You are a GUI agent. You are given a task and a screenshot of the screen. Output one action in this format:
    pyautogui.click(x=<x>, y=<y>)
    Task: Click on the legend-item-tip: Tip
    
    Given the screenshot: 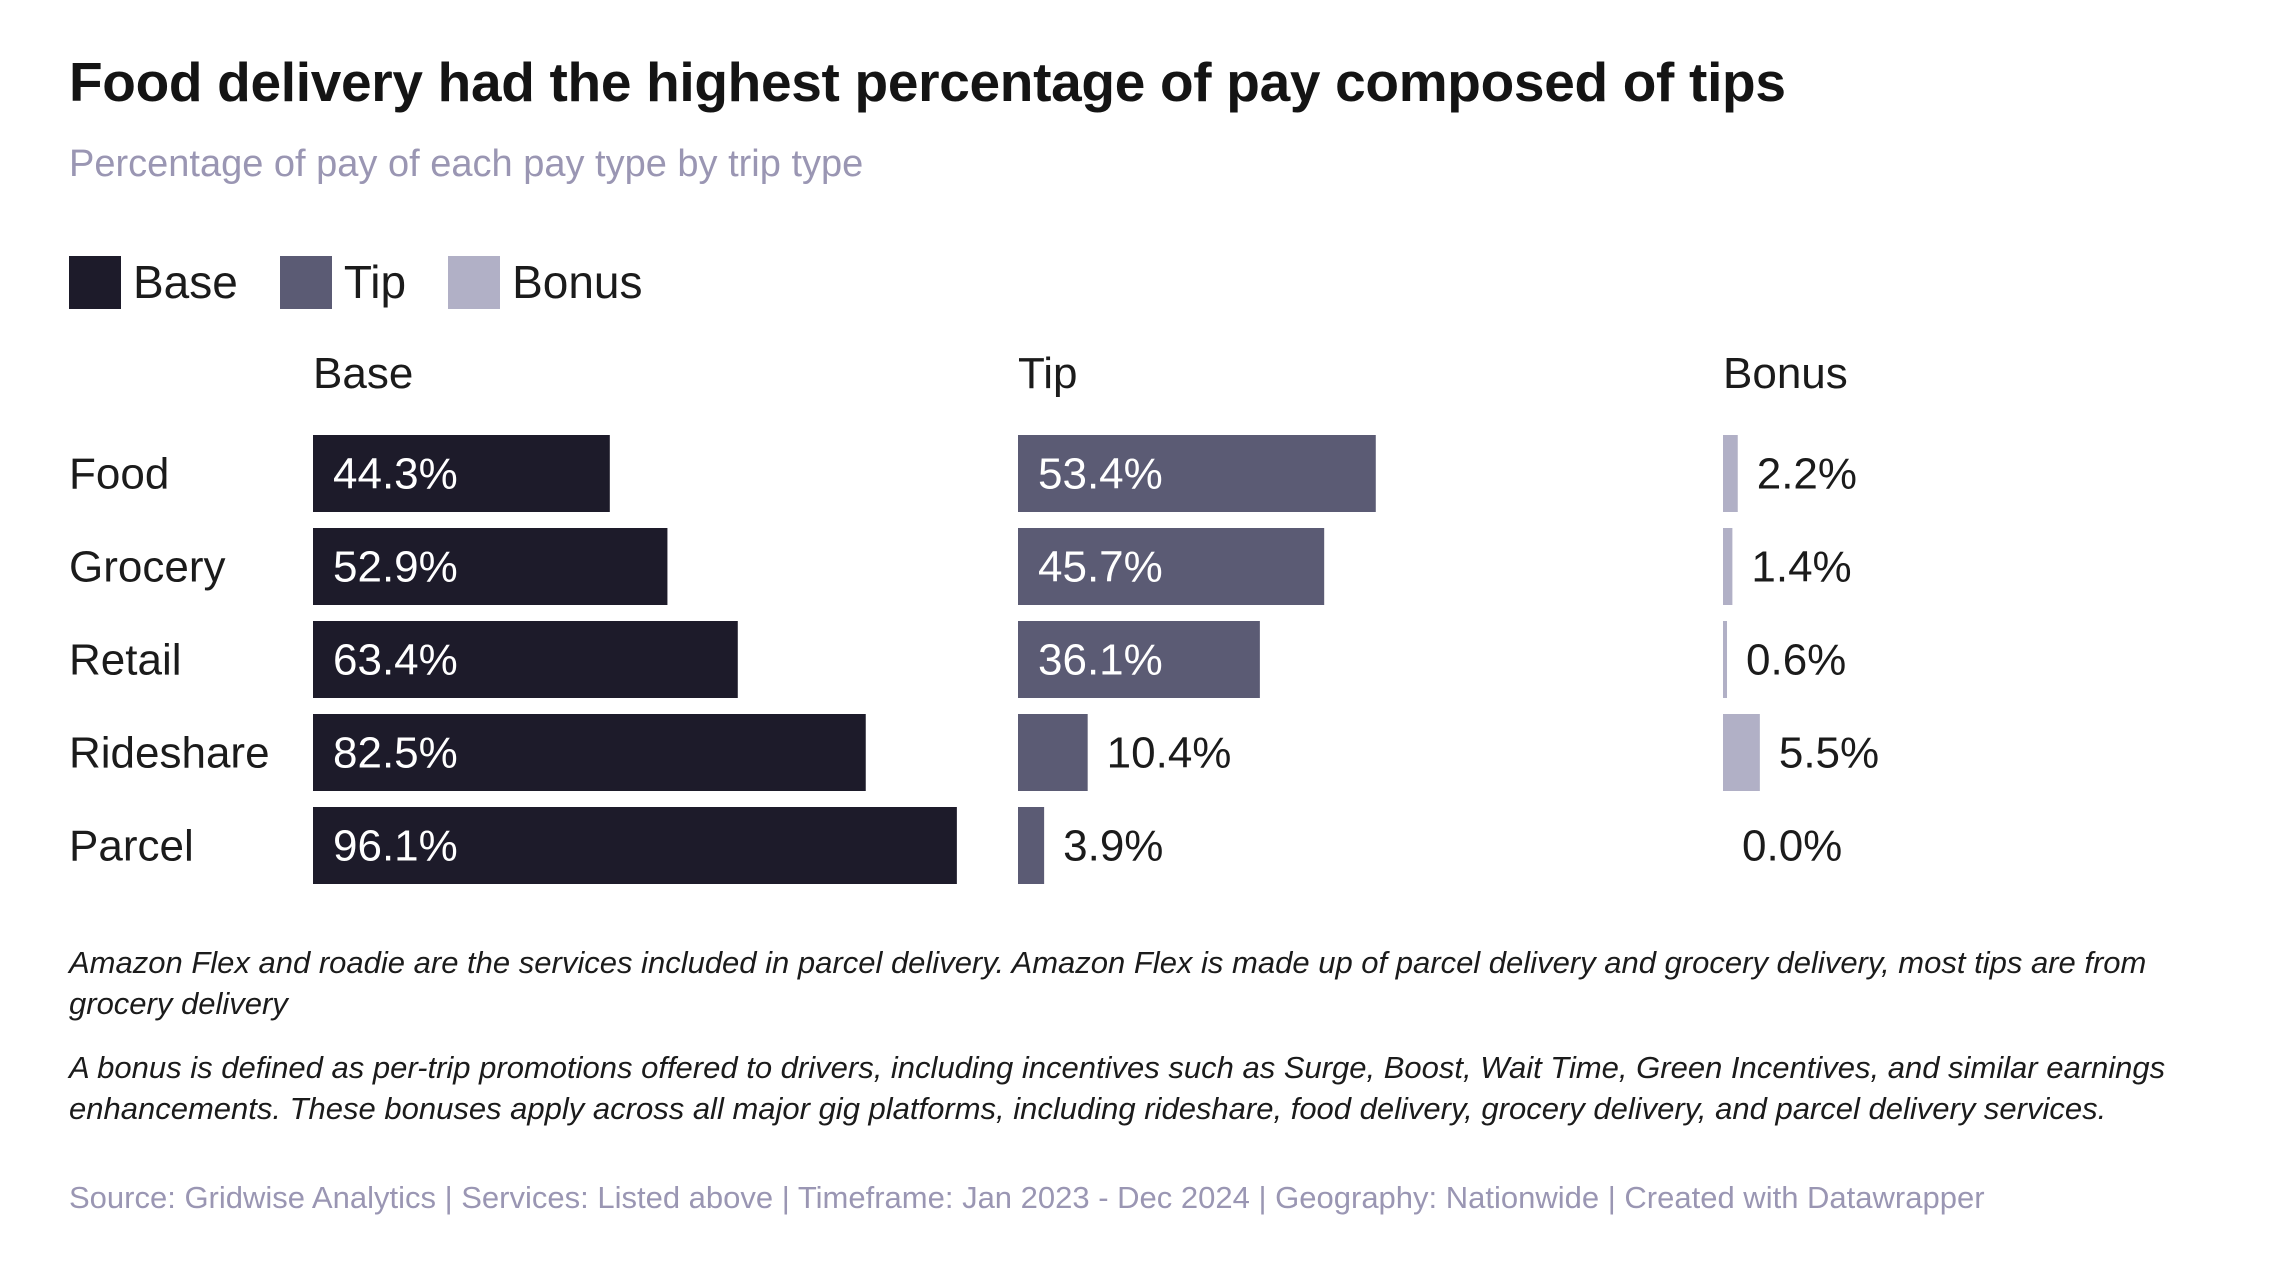 What is the action you would take?
    pyautogui.click(x=343, y=282)
    